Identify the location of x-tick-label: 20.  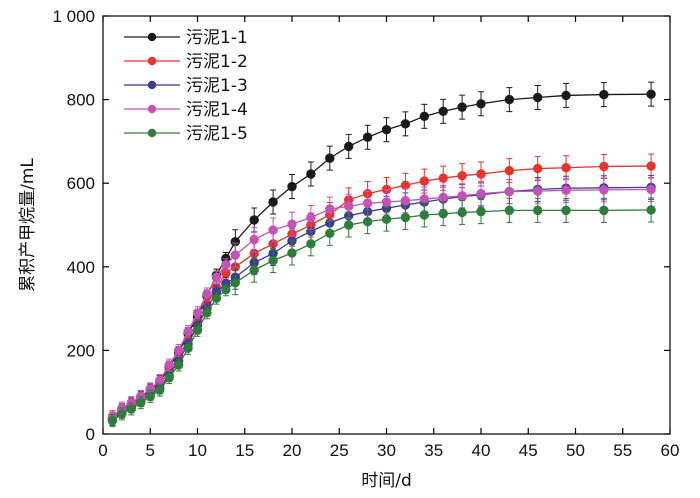
(292, 450).